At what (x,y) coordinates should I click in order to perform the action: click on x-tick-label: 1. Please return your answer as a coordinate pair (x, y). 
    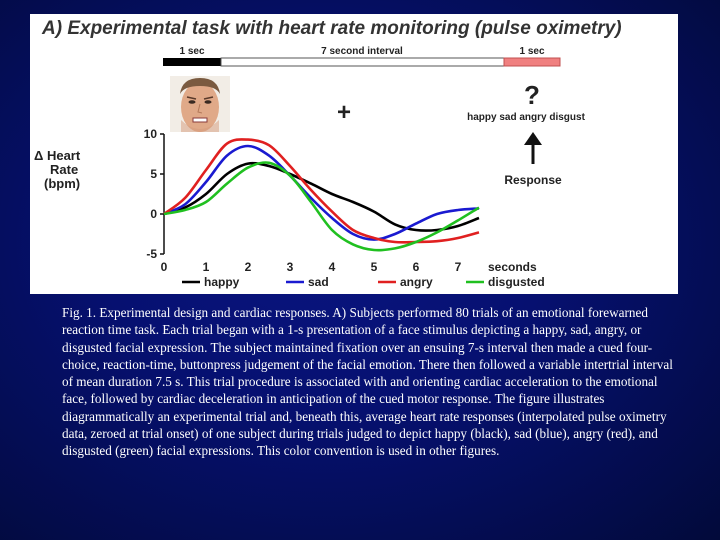
    Looking at the image, I should click on (206, 267).